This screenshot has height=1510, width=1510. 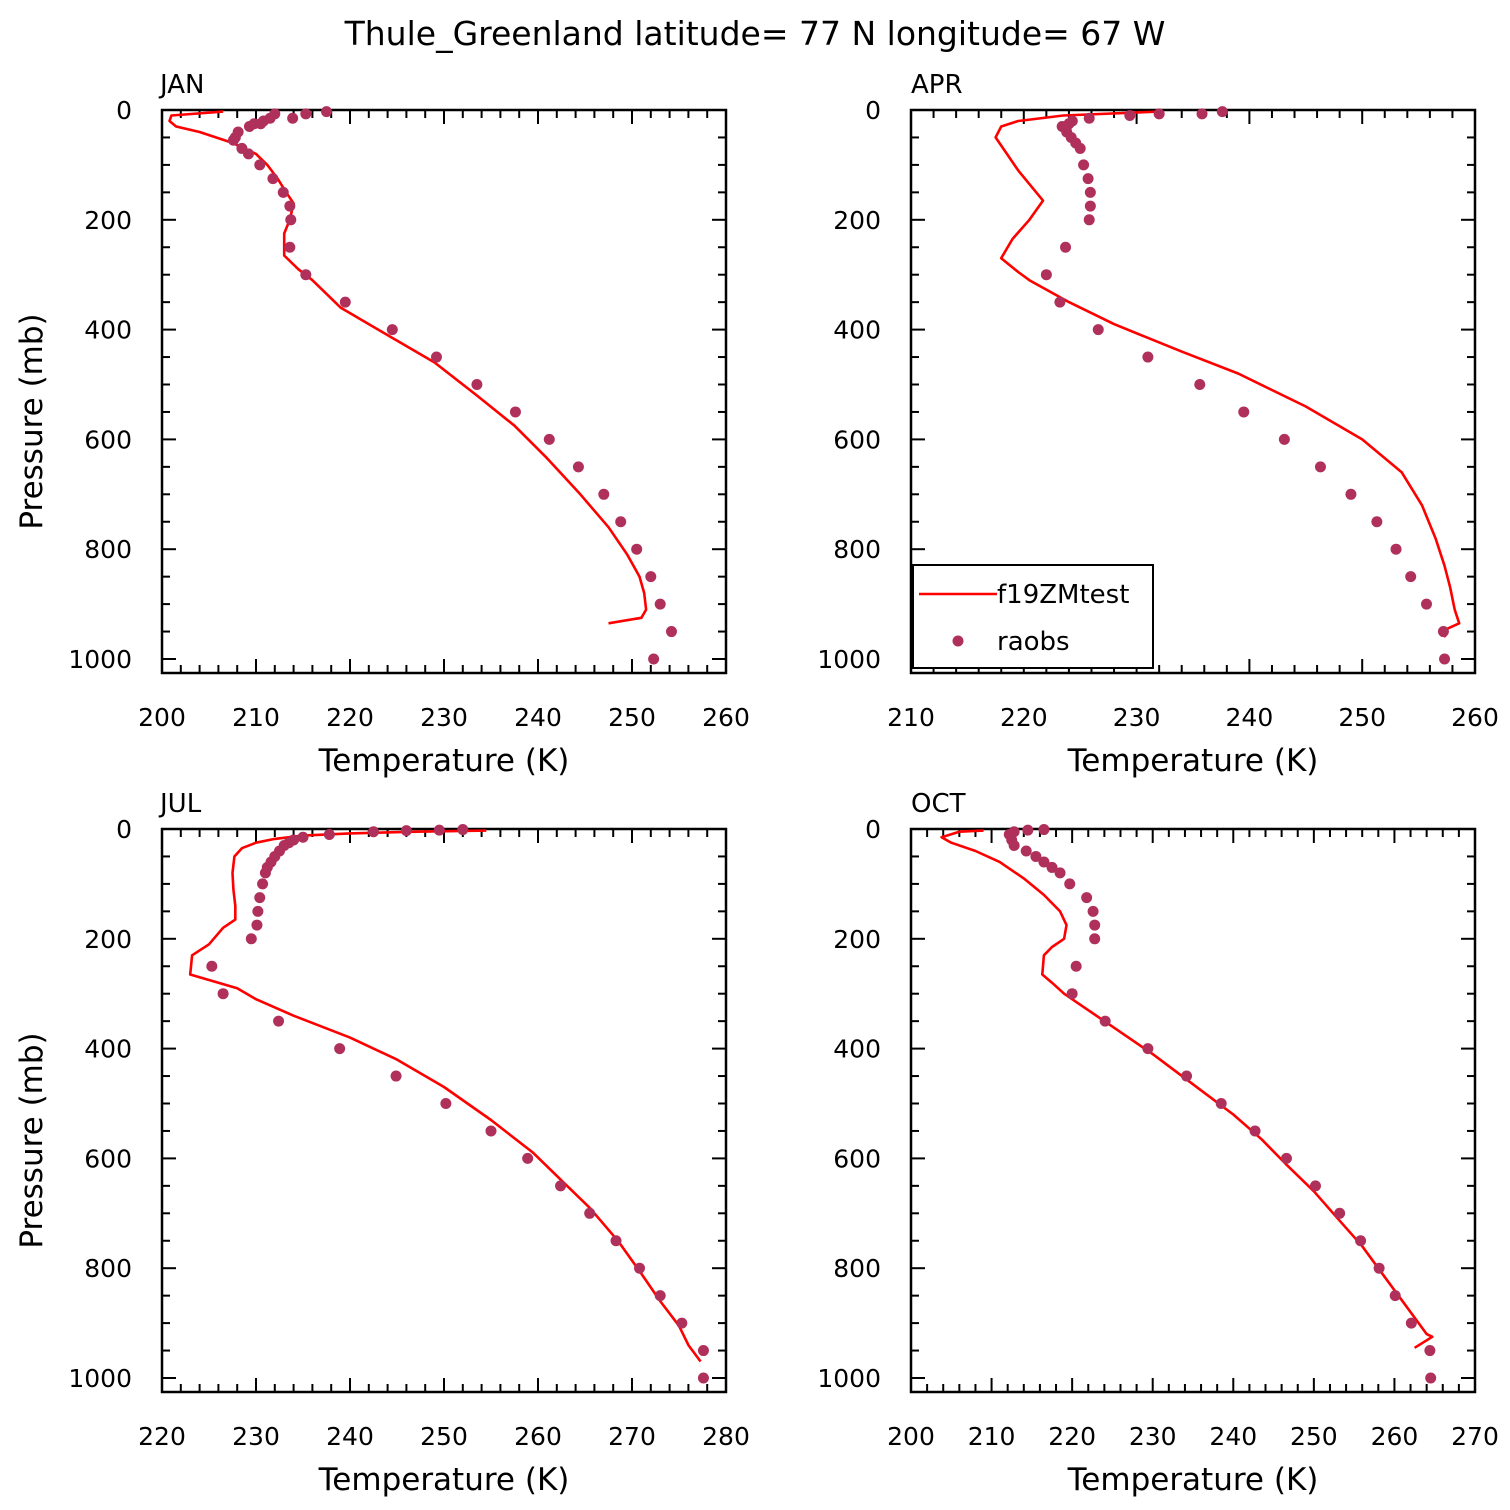 What do you see at coordinates (911, 1436) in the screenshot?
I see `x-tick-label: 200` at bounding box center [911, 1436].